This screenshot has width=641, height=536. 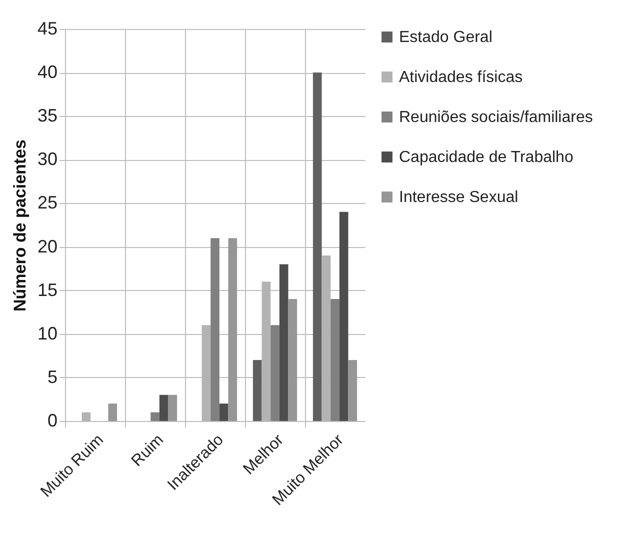 I want to click on legend-label: Estado Geral, so click(x=445, y=37).